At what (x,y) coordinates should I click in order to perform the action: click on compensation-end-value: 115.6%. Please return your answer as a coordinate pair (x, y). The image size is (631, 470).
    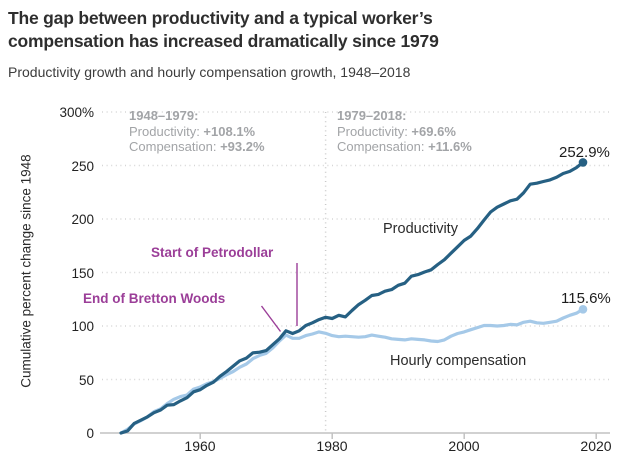
    Looking at the image, I should click on (586, 298).